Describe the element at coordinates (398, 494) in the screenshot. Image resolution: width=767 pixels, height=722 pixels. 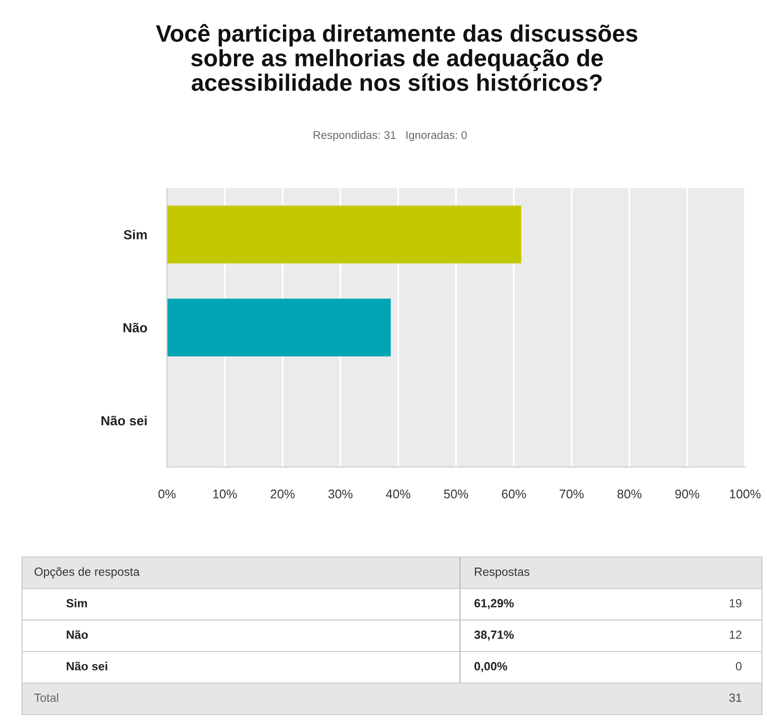
I see `x-tick-label: 40%` at that location.